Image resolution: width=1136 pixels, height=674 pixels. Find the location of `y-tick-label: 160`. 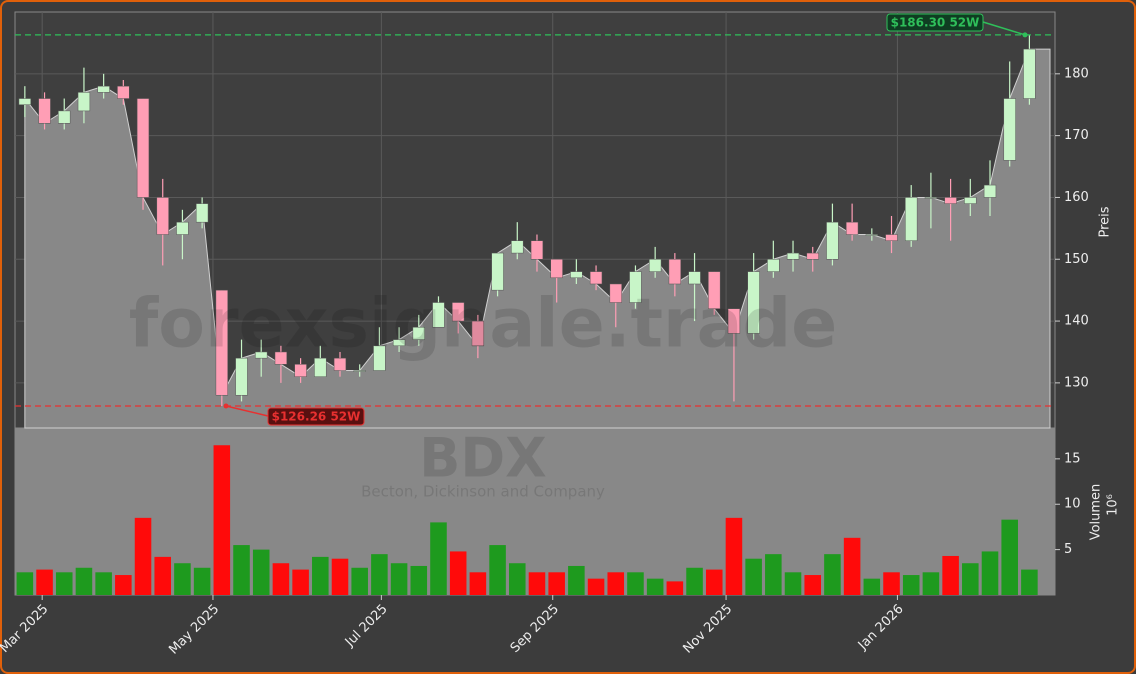

y-tick-label: 160 is located at coordinates (1076, 197).